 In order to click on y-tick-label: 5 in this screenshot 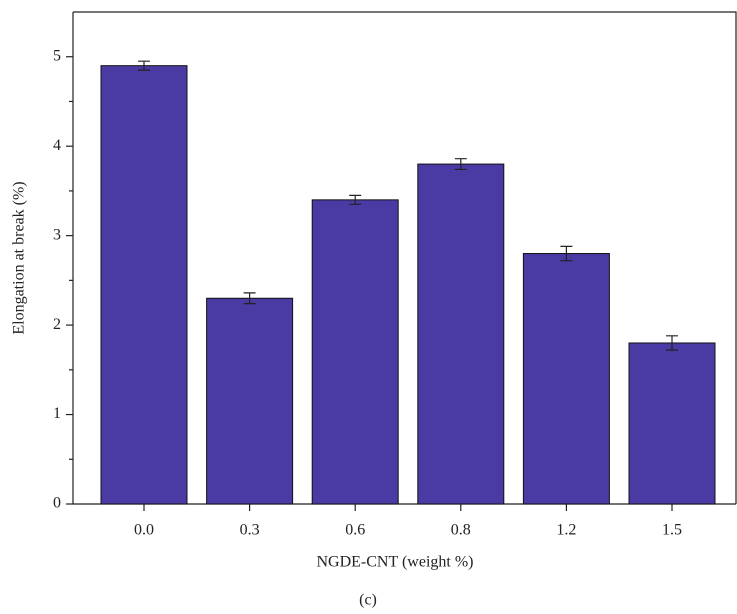, I will do `click(57, 55)`.